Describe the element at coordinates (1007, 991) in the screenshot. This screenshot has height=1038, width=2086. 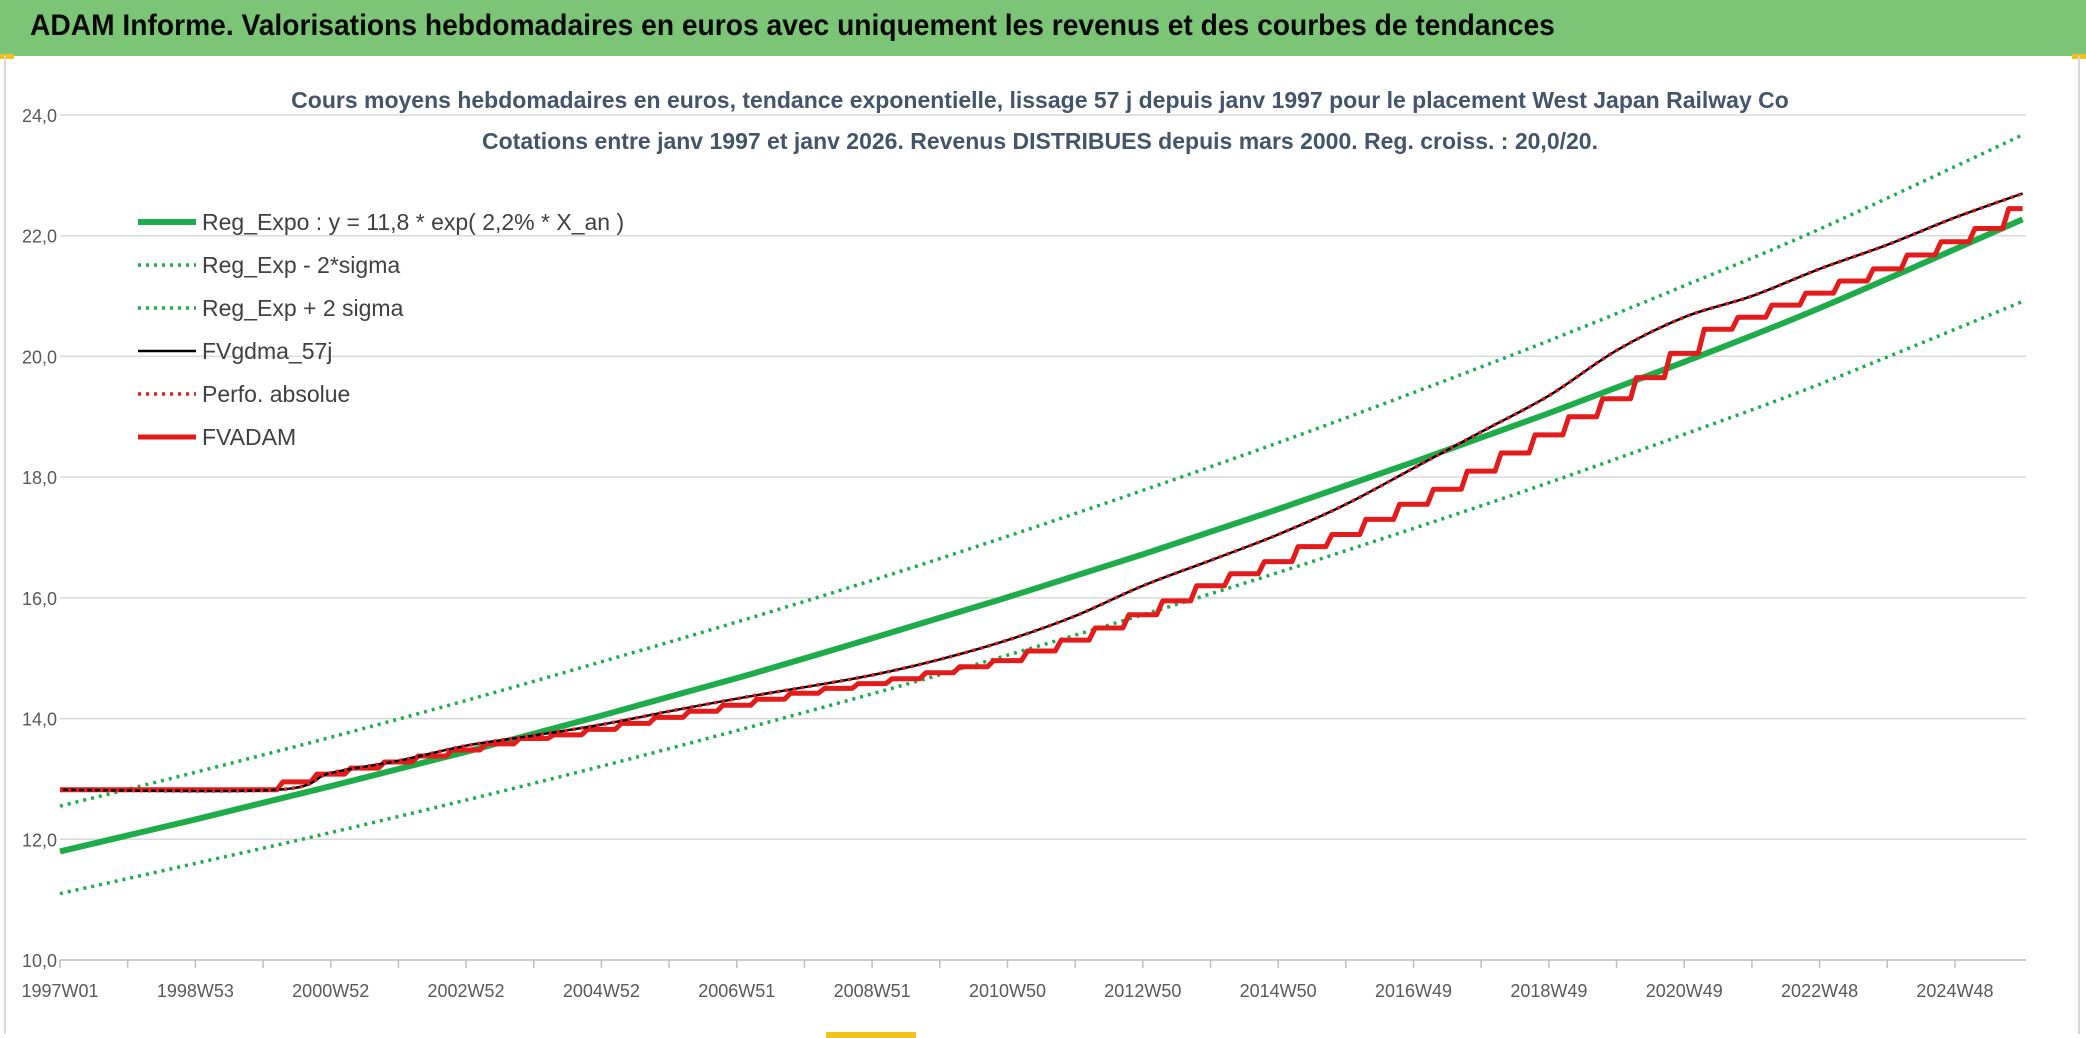
I see `x-tick-label: 2010W50` at that location.